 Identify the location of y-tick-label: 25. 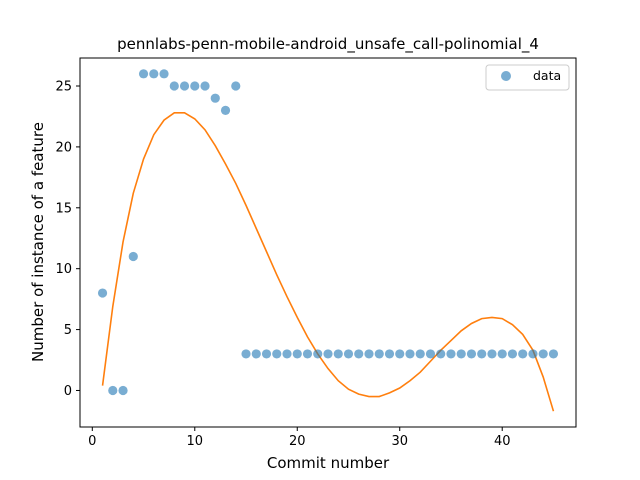
(63, 87).